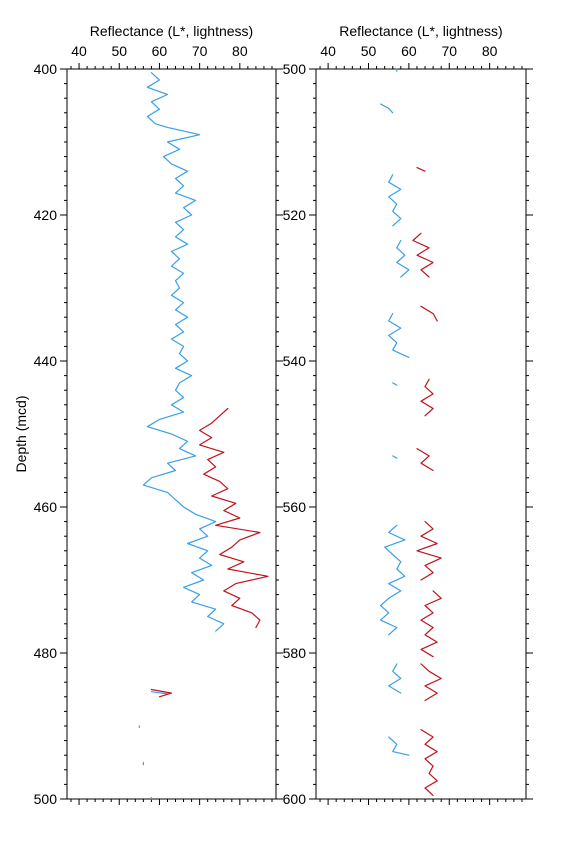 The height and width of the screenshot is (841, 561). Describe the element at coordinates (46, 361) in the screenshot. I see `left-y-tick-label: 440` at that location.